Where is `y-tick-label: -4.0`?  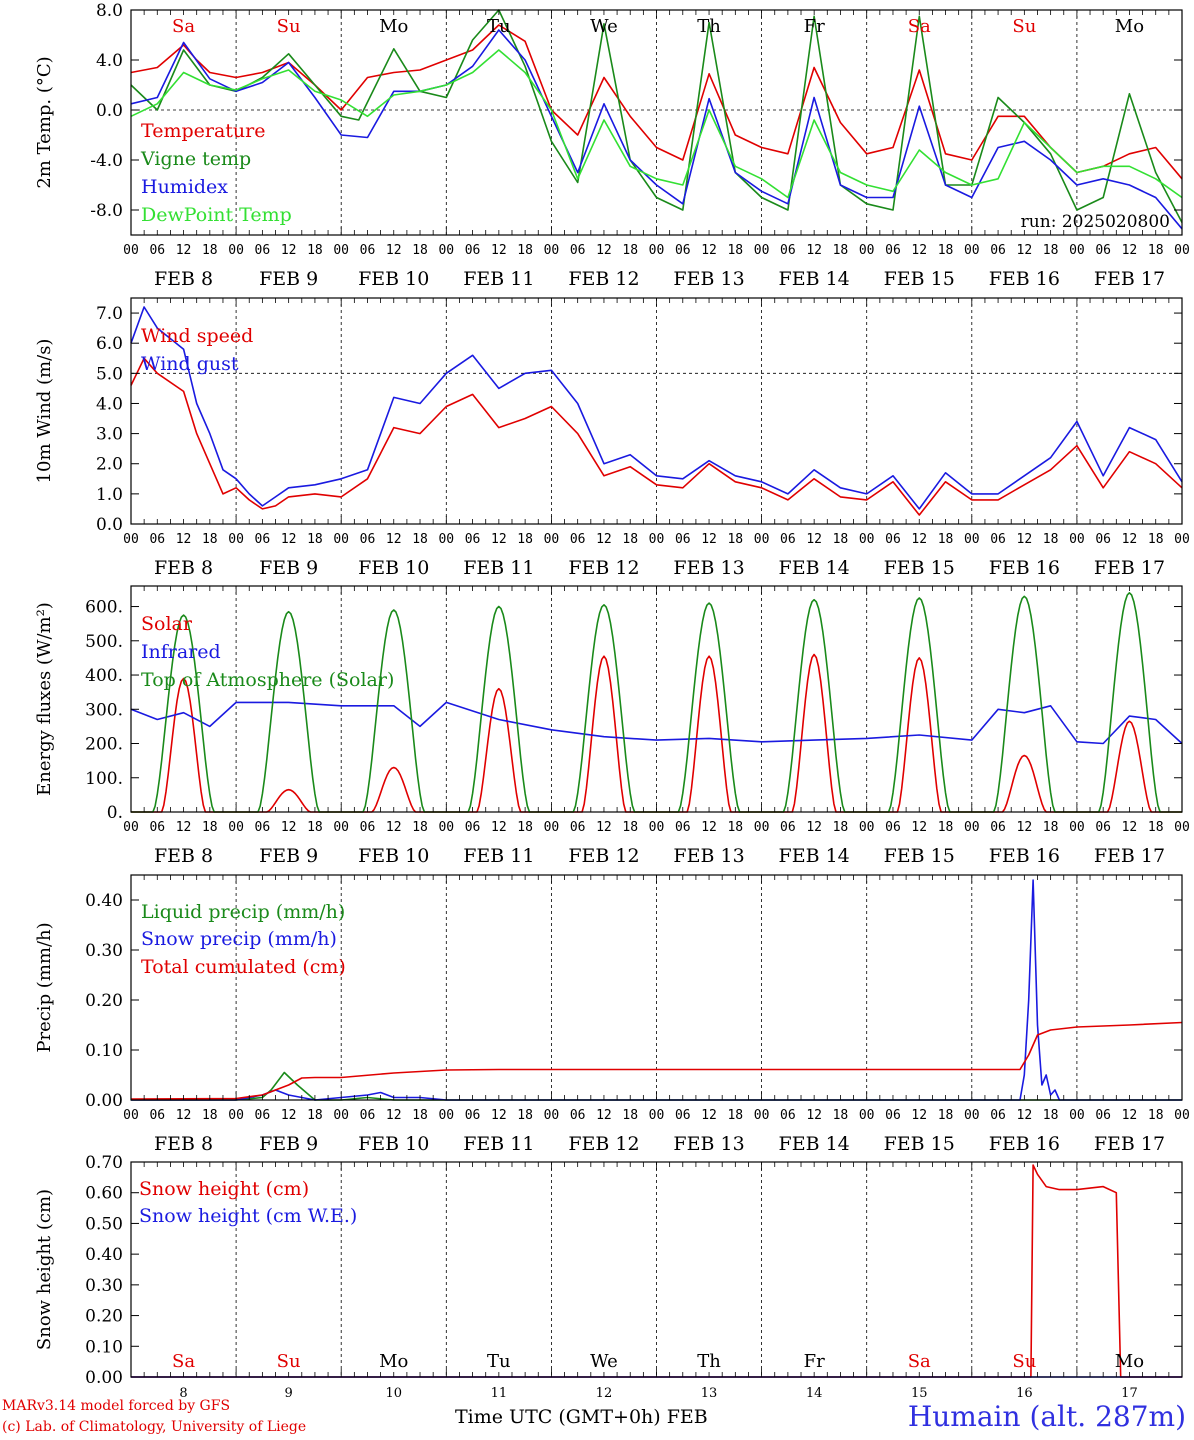 y-tick-label: -4.0 is located at coordinates (106, 161).